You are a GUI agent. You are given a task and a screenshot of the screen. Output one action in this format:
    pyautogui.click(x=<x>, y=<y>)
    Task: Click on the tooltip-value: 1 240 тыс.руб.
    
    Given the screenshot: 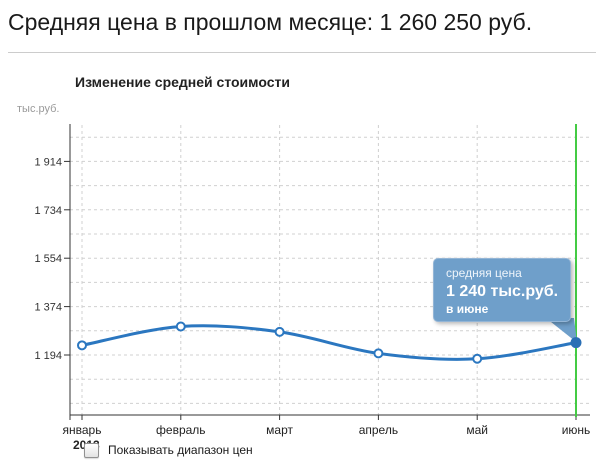 What is the action you would take?
    pyautogui.click(x=502, y=291)
    